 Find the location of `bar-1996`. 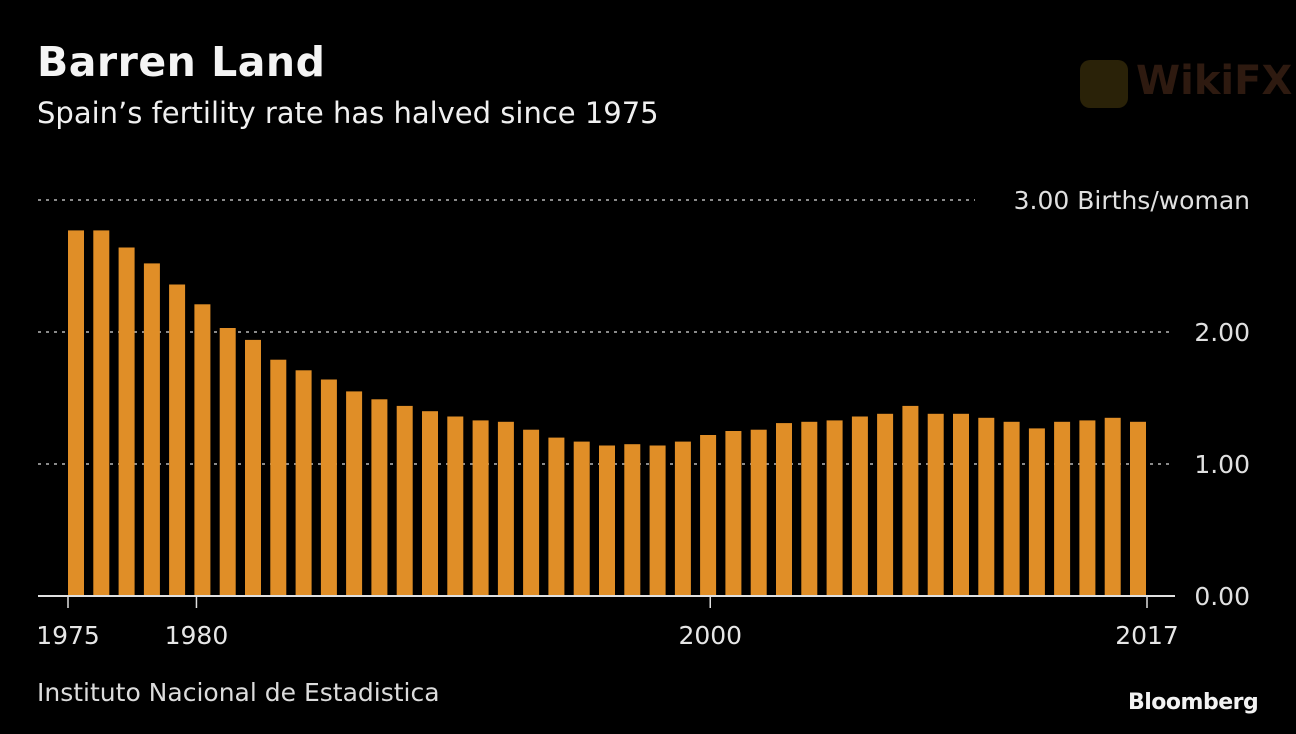

bar-1996 is located at coordinates (607, 520).